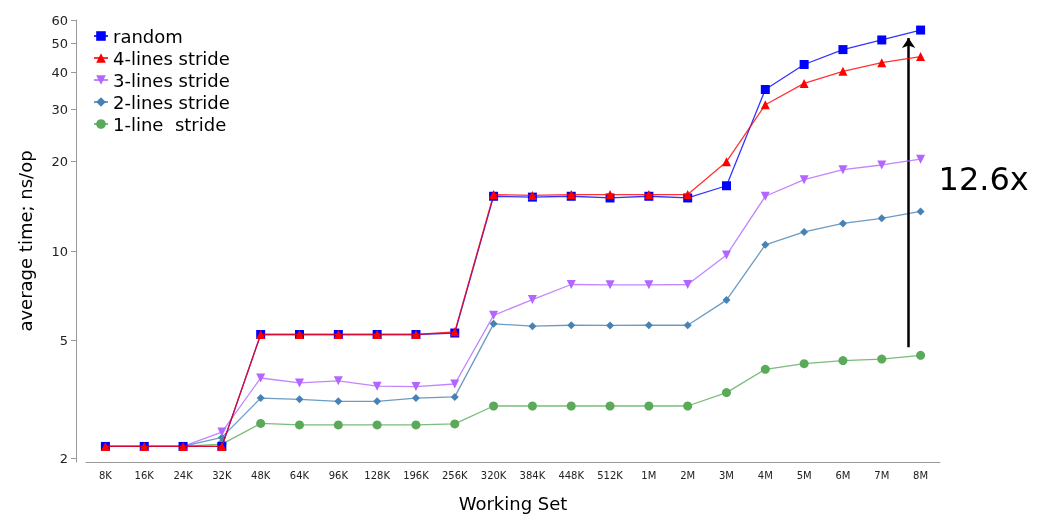  What do you see at coordinates (59, 109) in the screenshot?
I see `y-tick-label: 30` at bounding box center [59, 109].